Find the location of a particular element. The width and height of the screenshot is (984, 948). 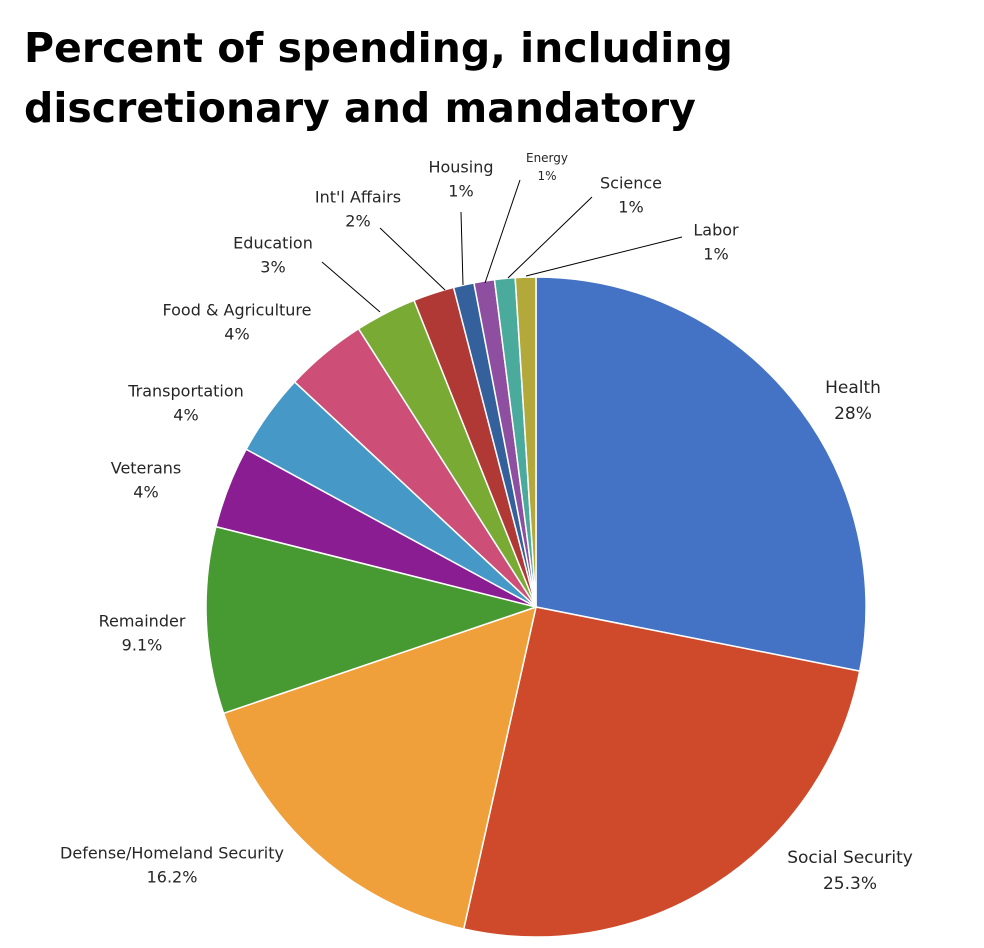

label-name-education: Education is located at coordinates (273, 243).